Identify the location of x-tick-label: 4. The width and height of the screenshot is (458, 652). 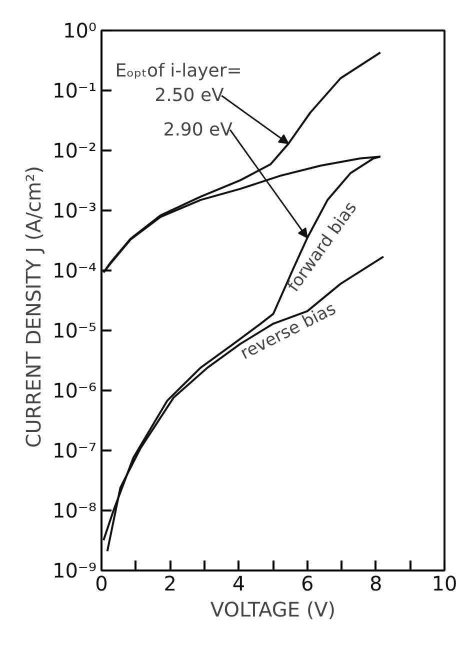
(239, 584).